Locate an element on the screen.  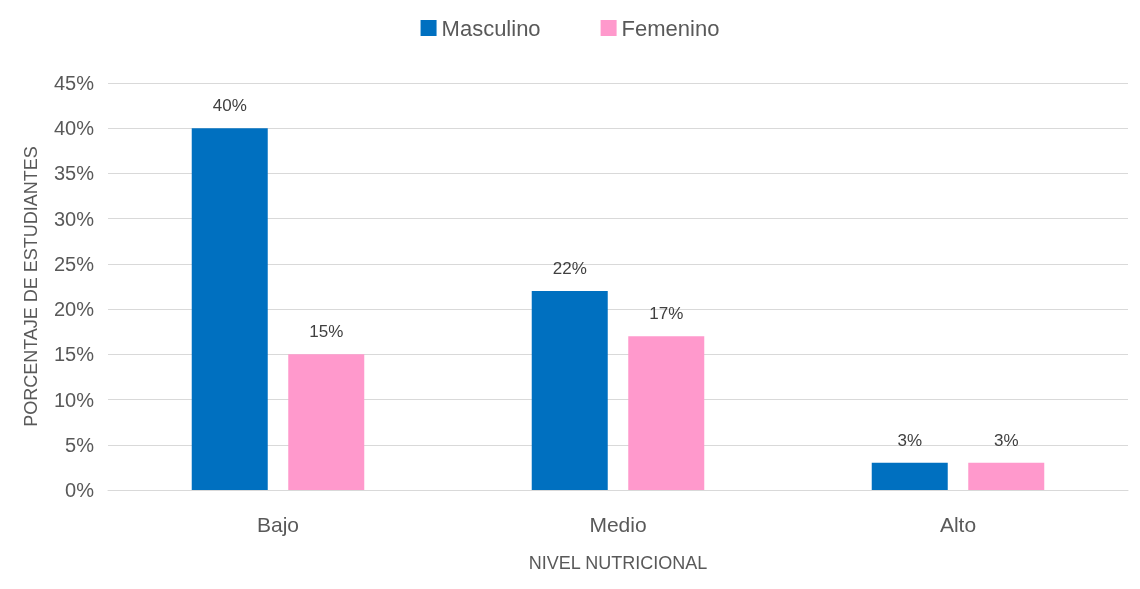
y-tick-label: 10% is located at coordinates (74, 399).